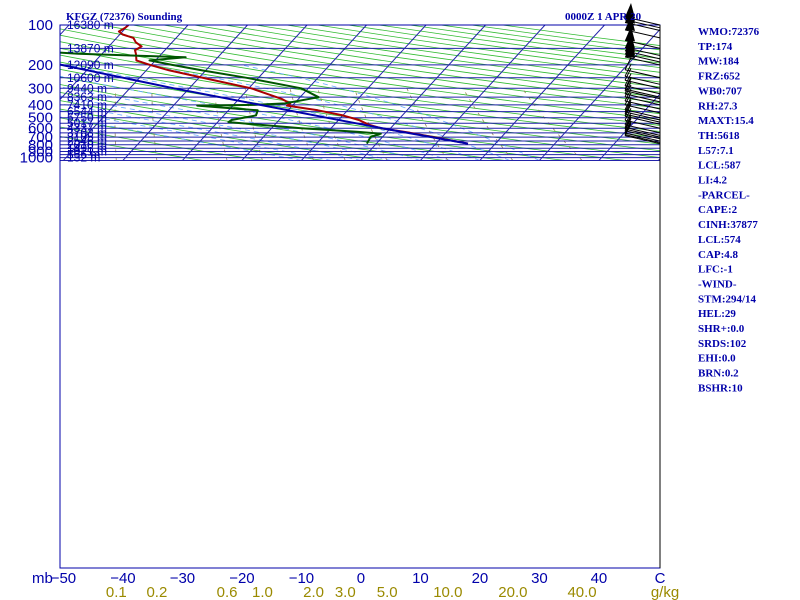  I want to click on height-label: 12090 m, so click(90, 65).